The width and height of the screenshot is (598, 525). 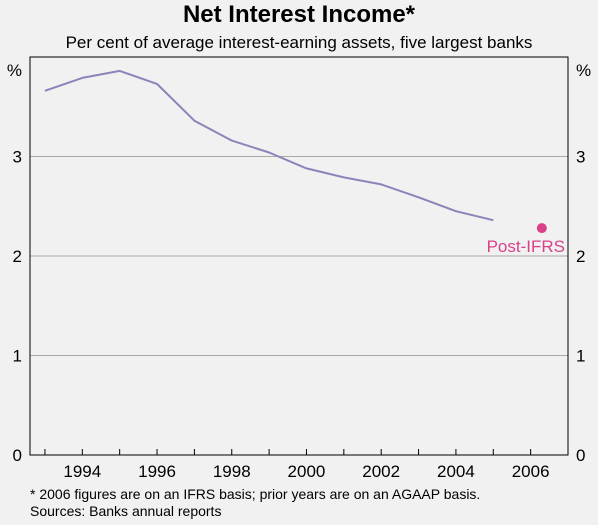 I want to click on x-tick-label: 2004, so click(x=456, y=471).